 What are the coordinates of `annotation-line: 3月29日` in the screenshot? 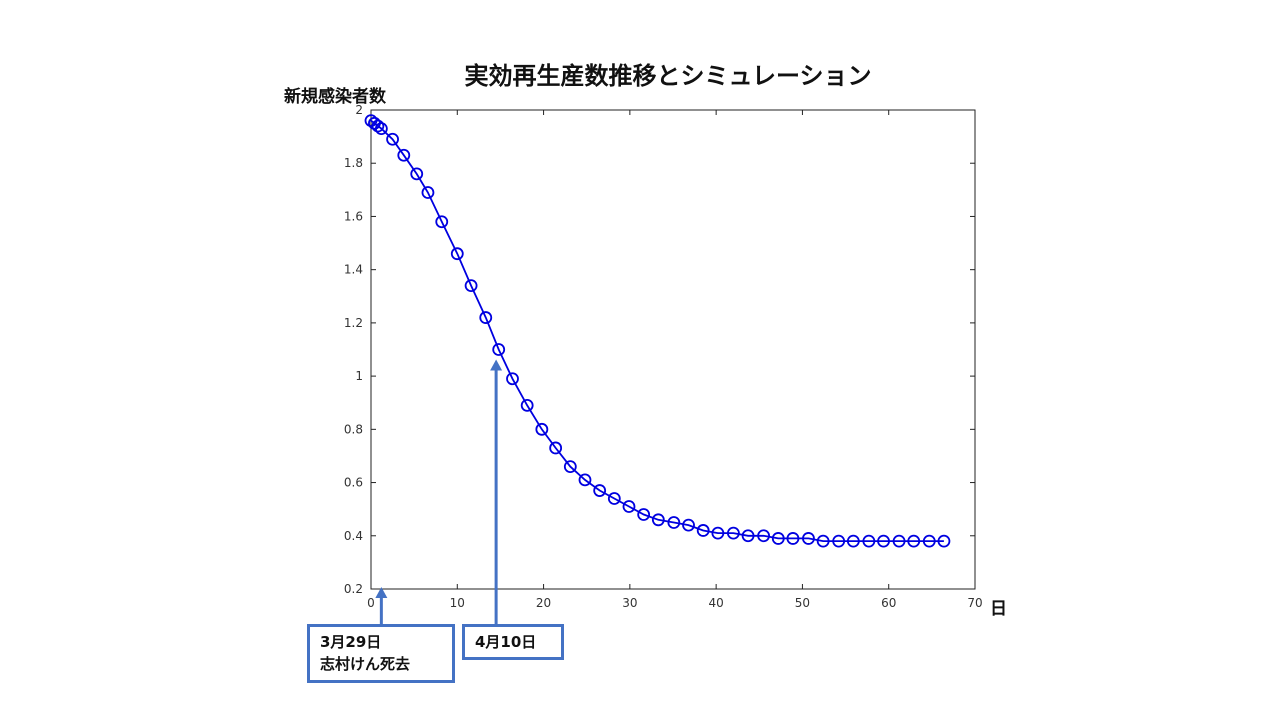 It's located at (351, 642).